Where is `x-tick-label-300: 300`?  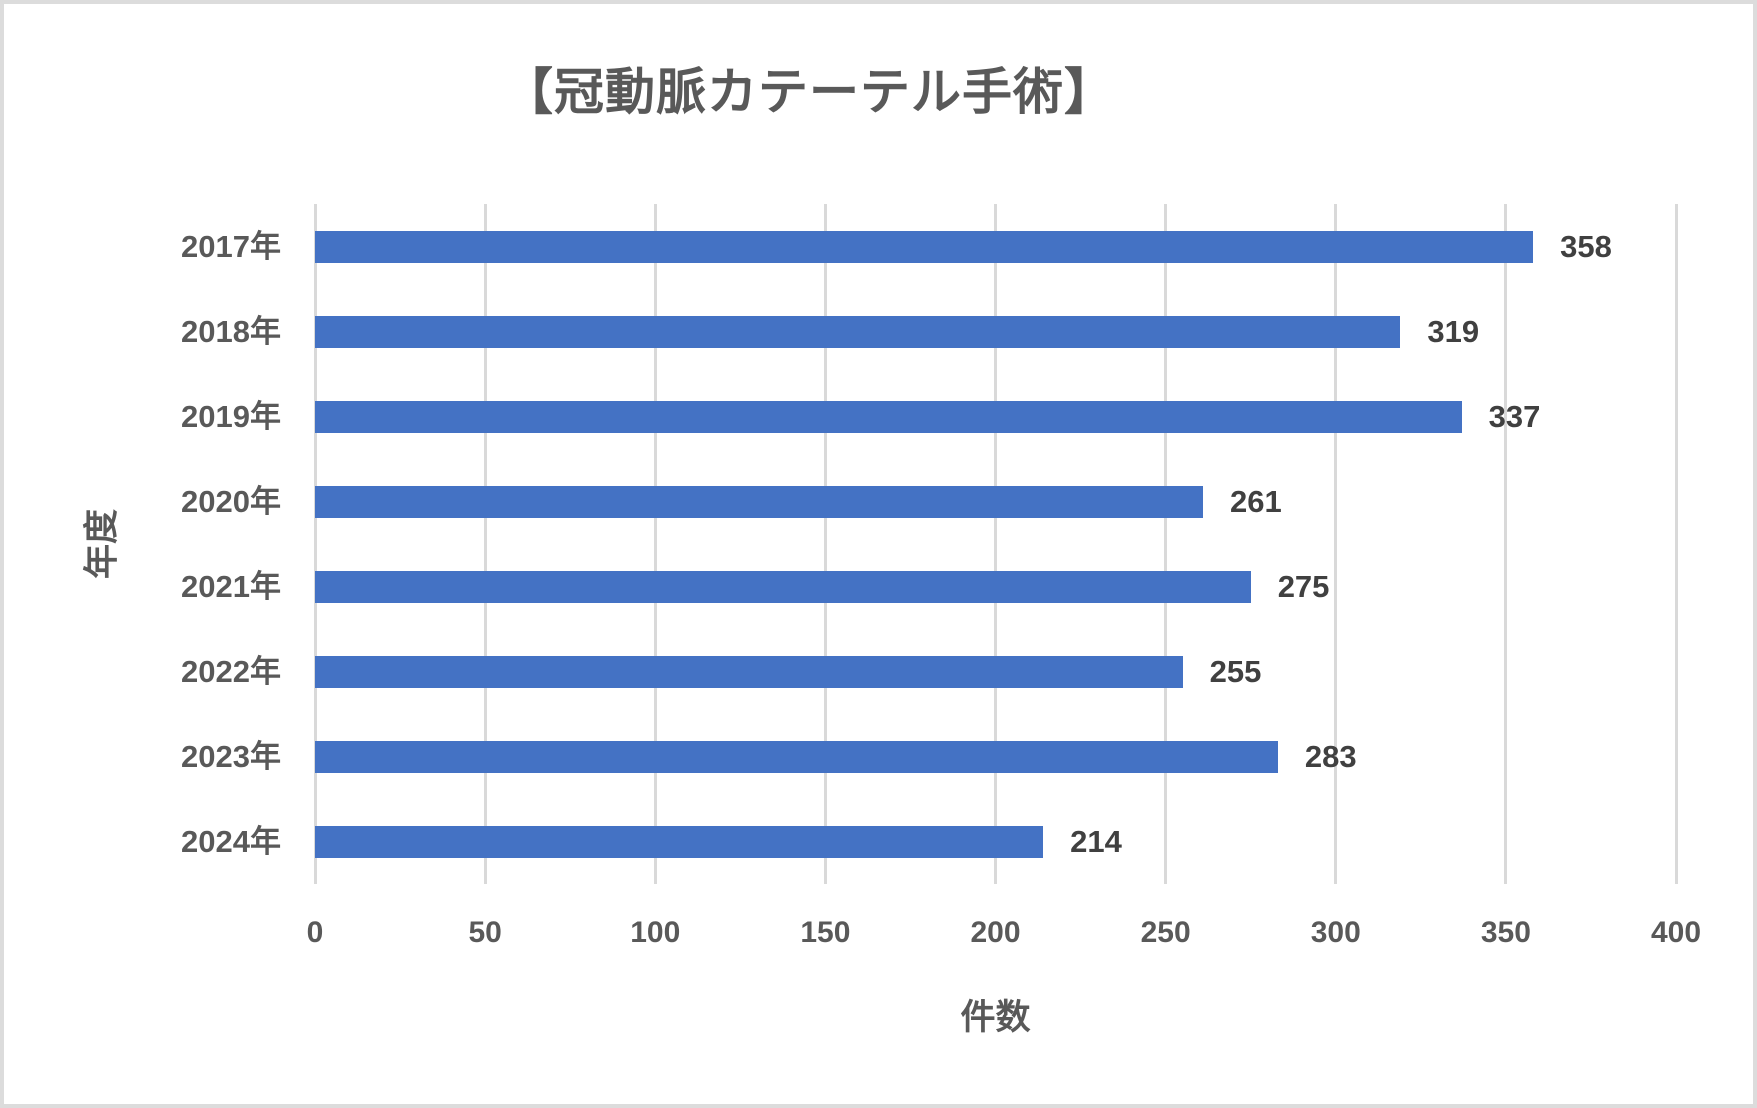 x-tick-label-300: 300 is located at coordinates (1335, 932).